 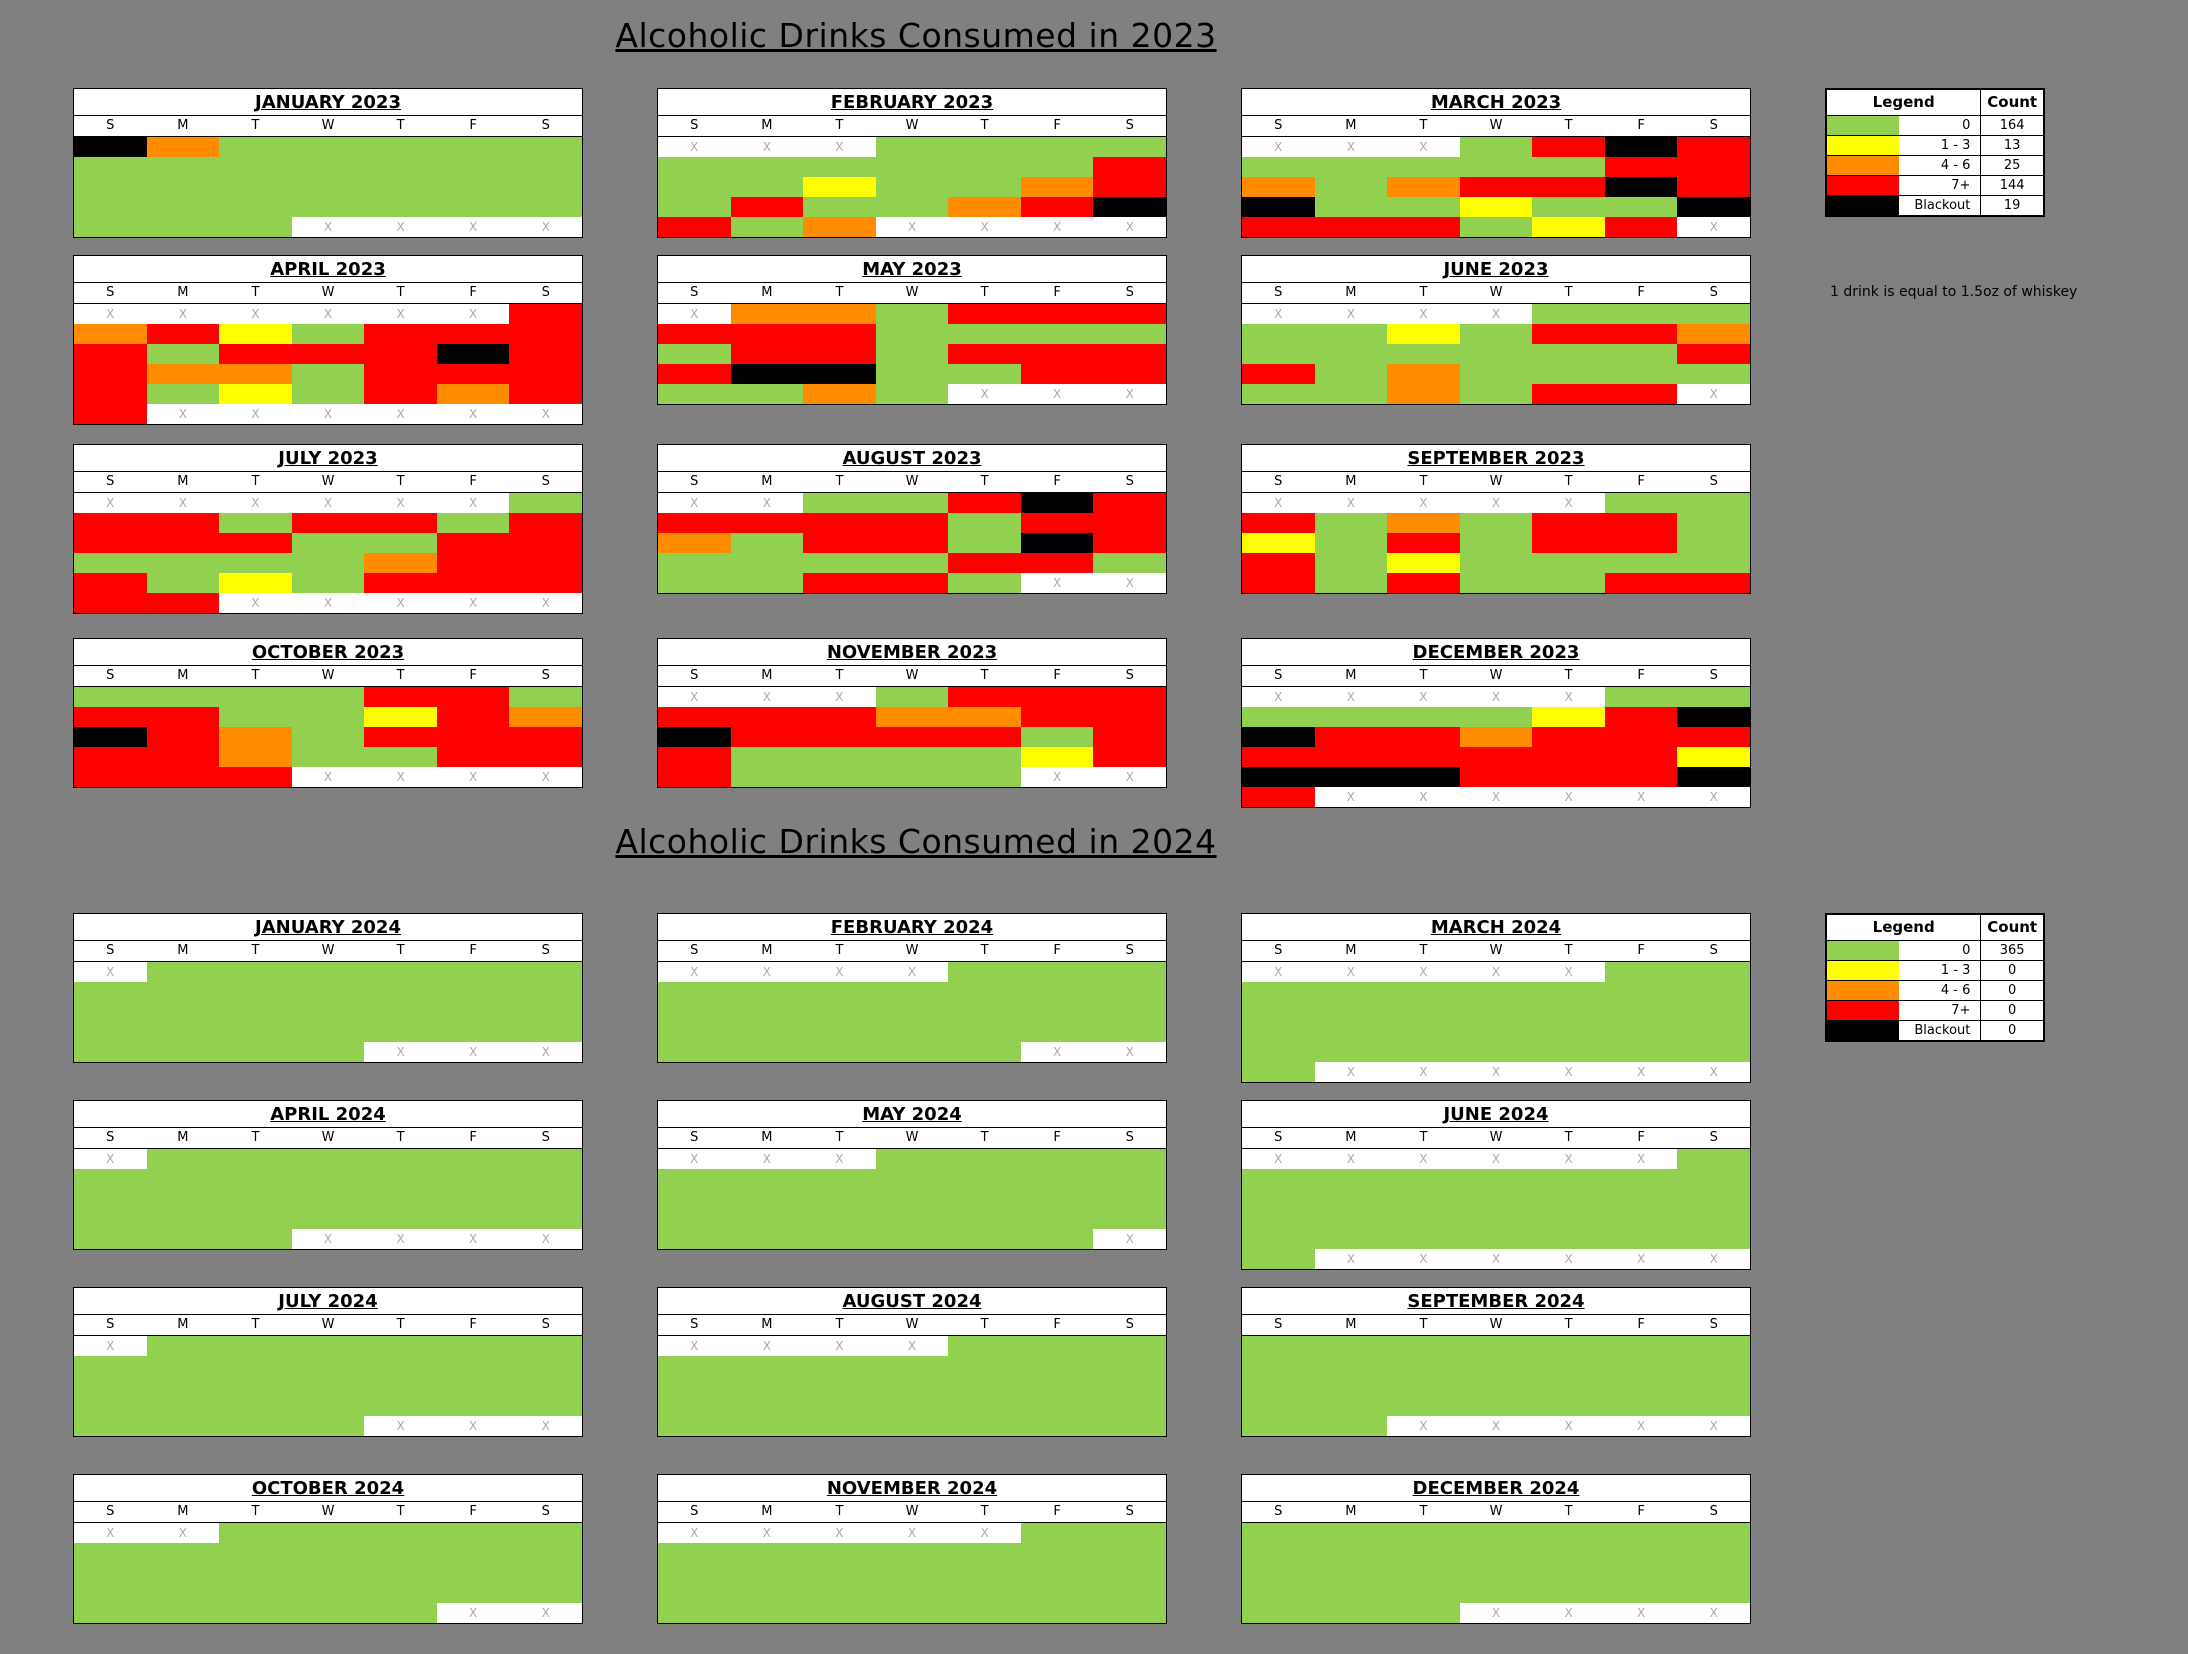 I want to click on legend-label: 1 - 3, so click(x=1940, y=970).